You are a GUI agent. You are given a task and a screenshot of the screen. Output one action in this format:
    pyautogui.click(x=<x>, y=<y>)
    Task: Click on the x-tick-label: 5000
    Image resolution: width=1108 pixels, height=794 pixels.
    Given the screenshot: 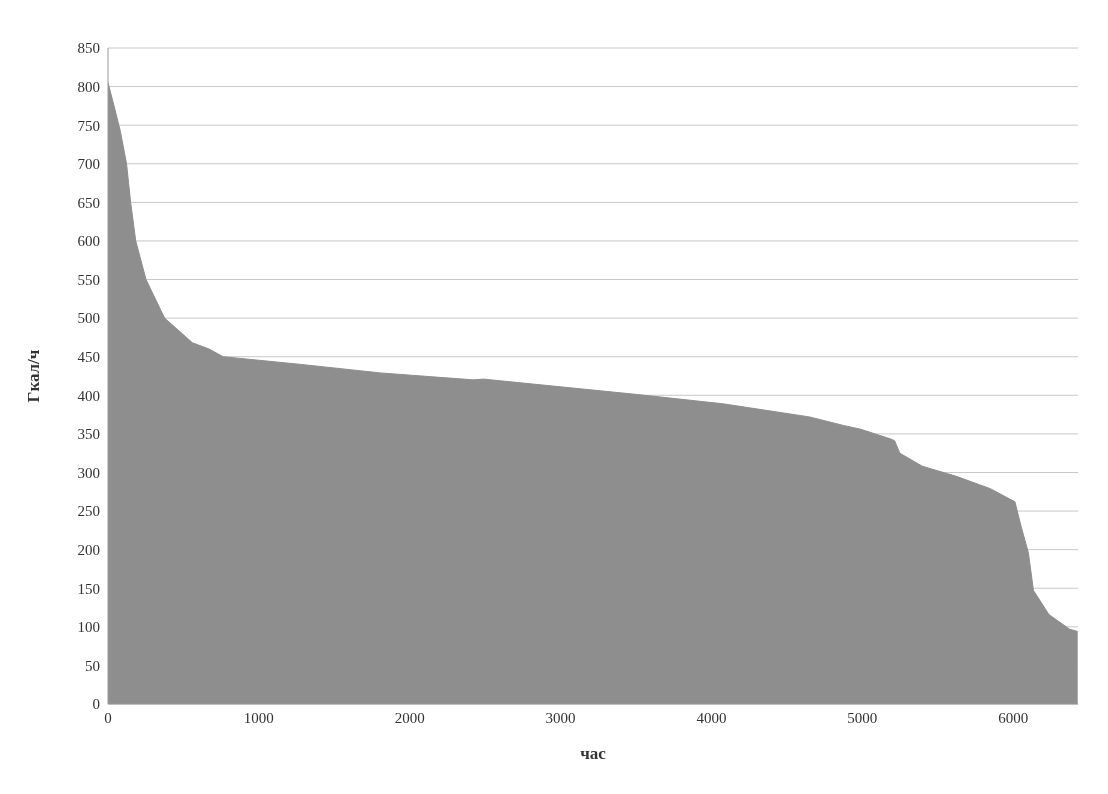 What is the action you would take?
    pyautogui.click(x=862, y=717)
    